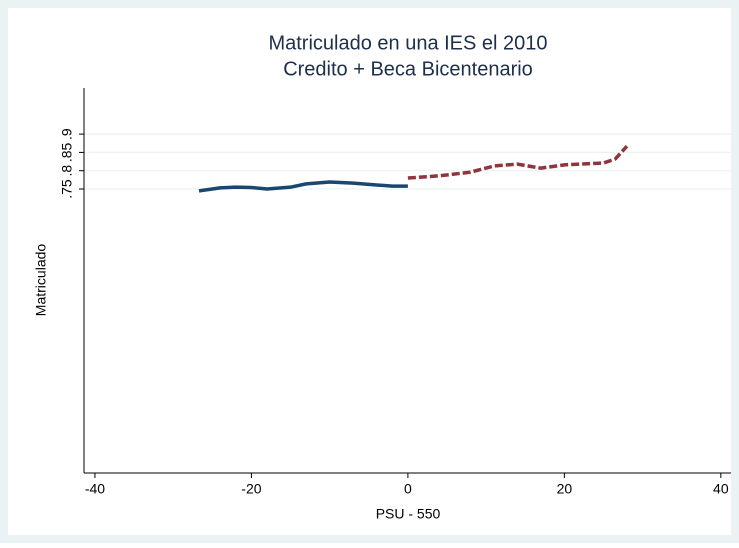 Image resolution: width=739 pixels, height=548 pixels. I want to click on x-axis-label: PSU - 550, so click(408, 514).